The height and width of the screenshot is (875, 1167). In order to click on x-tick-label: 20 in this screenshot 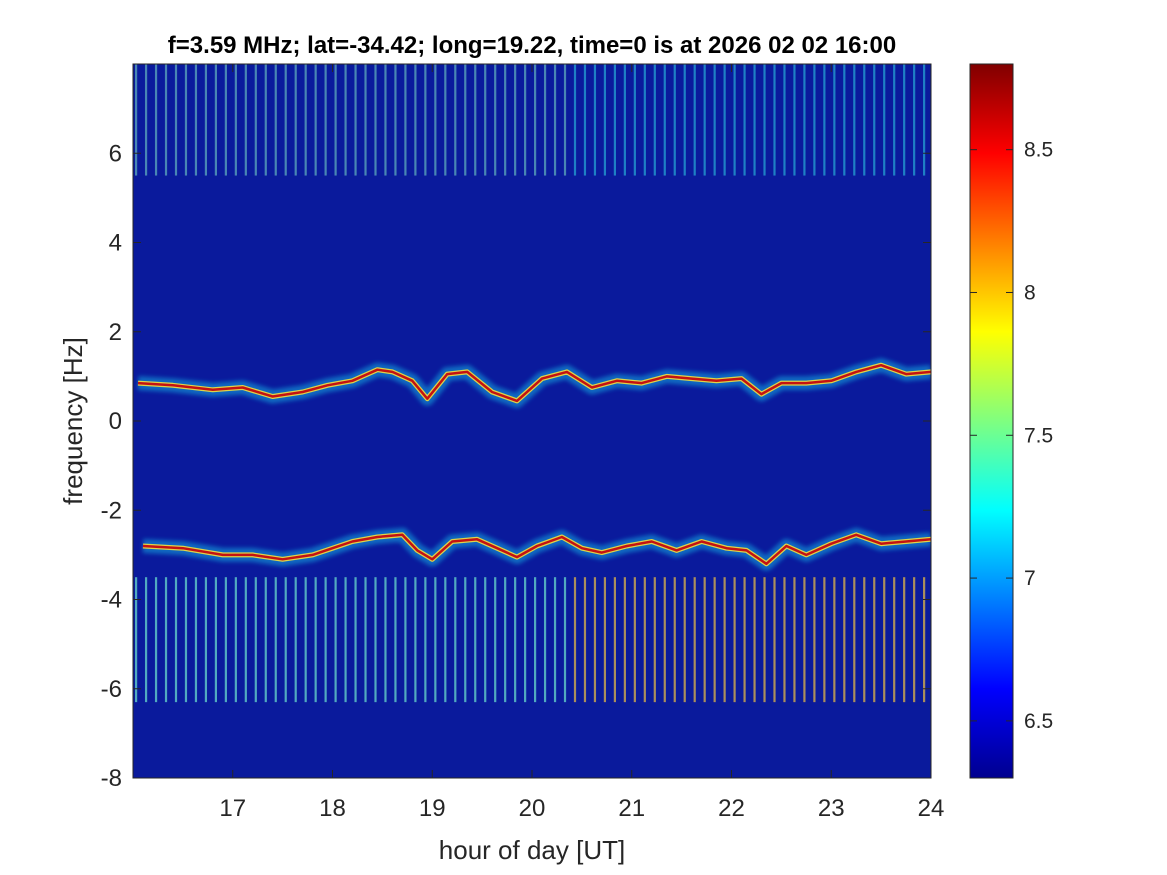, I will do `click(532, 808)`.